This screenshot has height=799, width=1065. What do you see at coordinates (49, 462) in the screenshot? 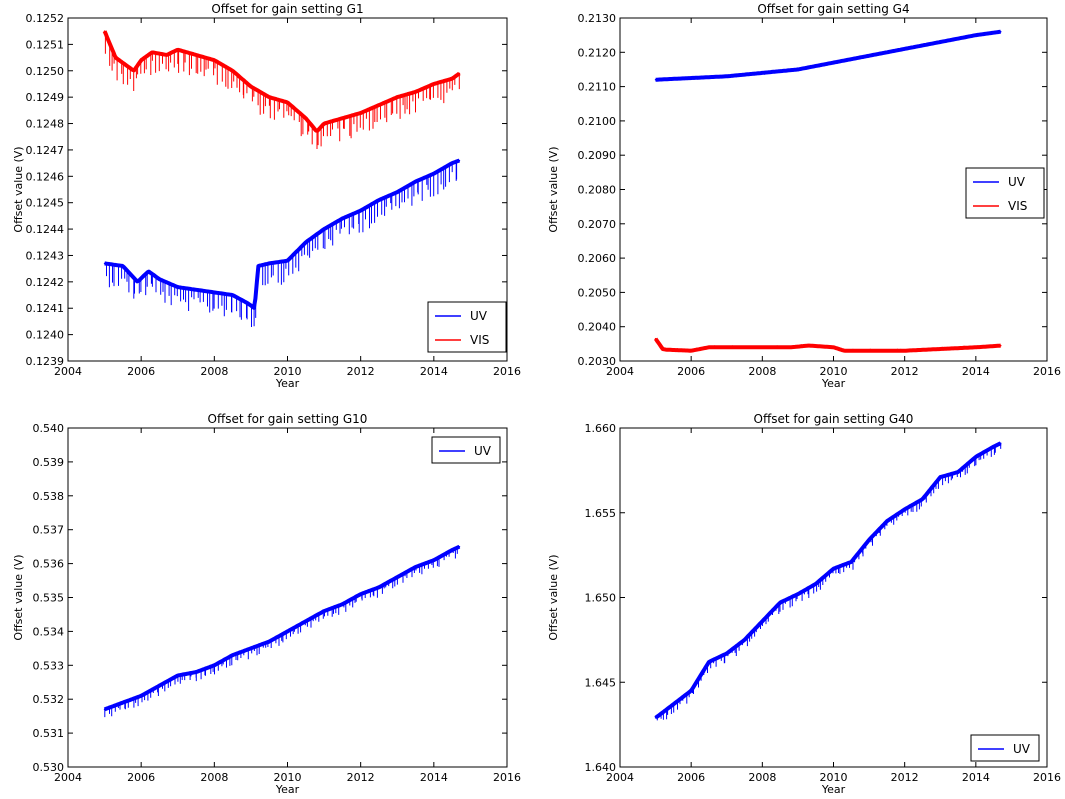
I see `y-tick-label: 0.539` at bounding box center [49, 462].